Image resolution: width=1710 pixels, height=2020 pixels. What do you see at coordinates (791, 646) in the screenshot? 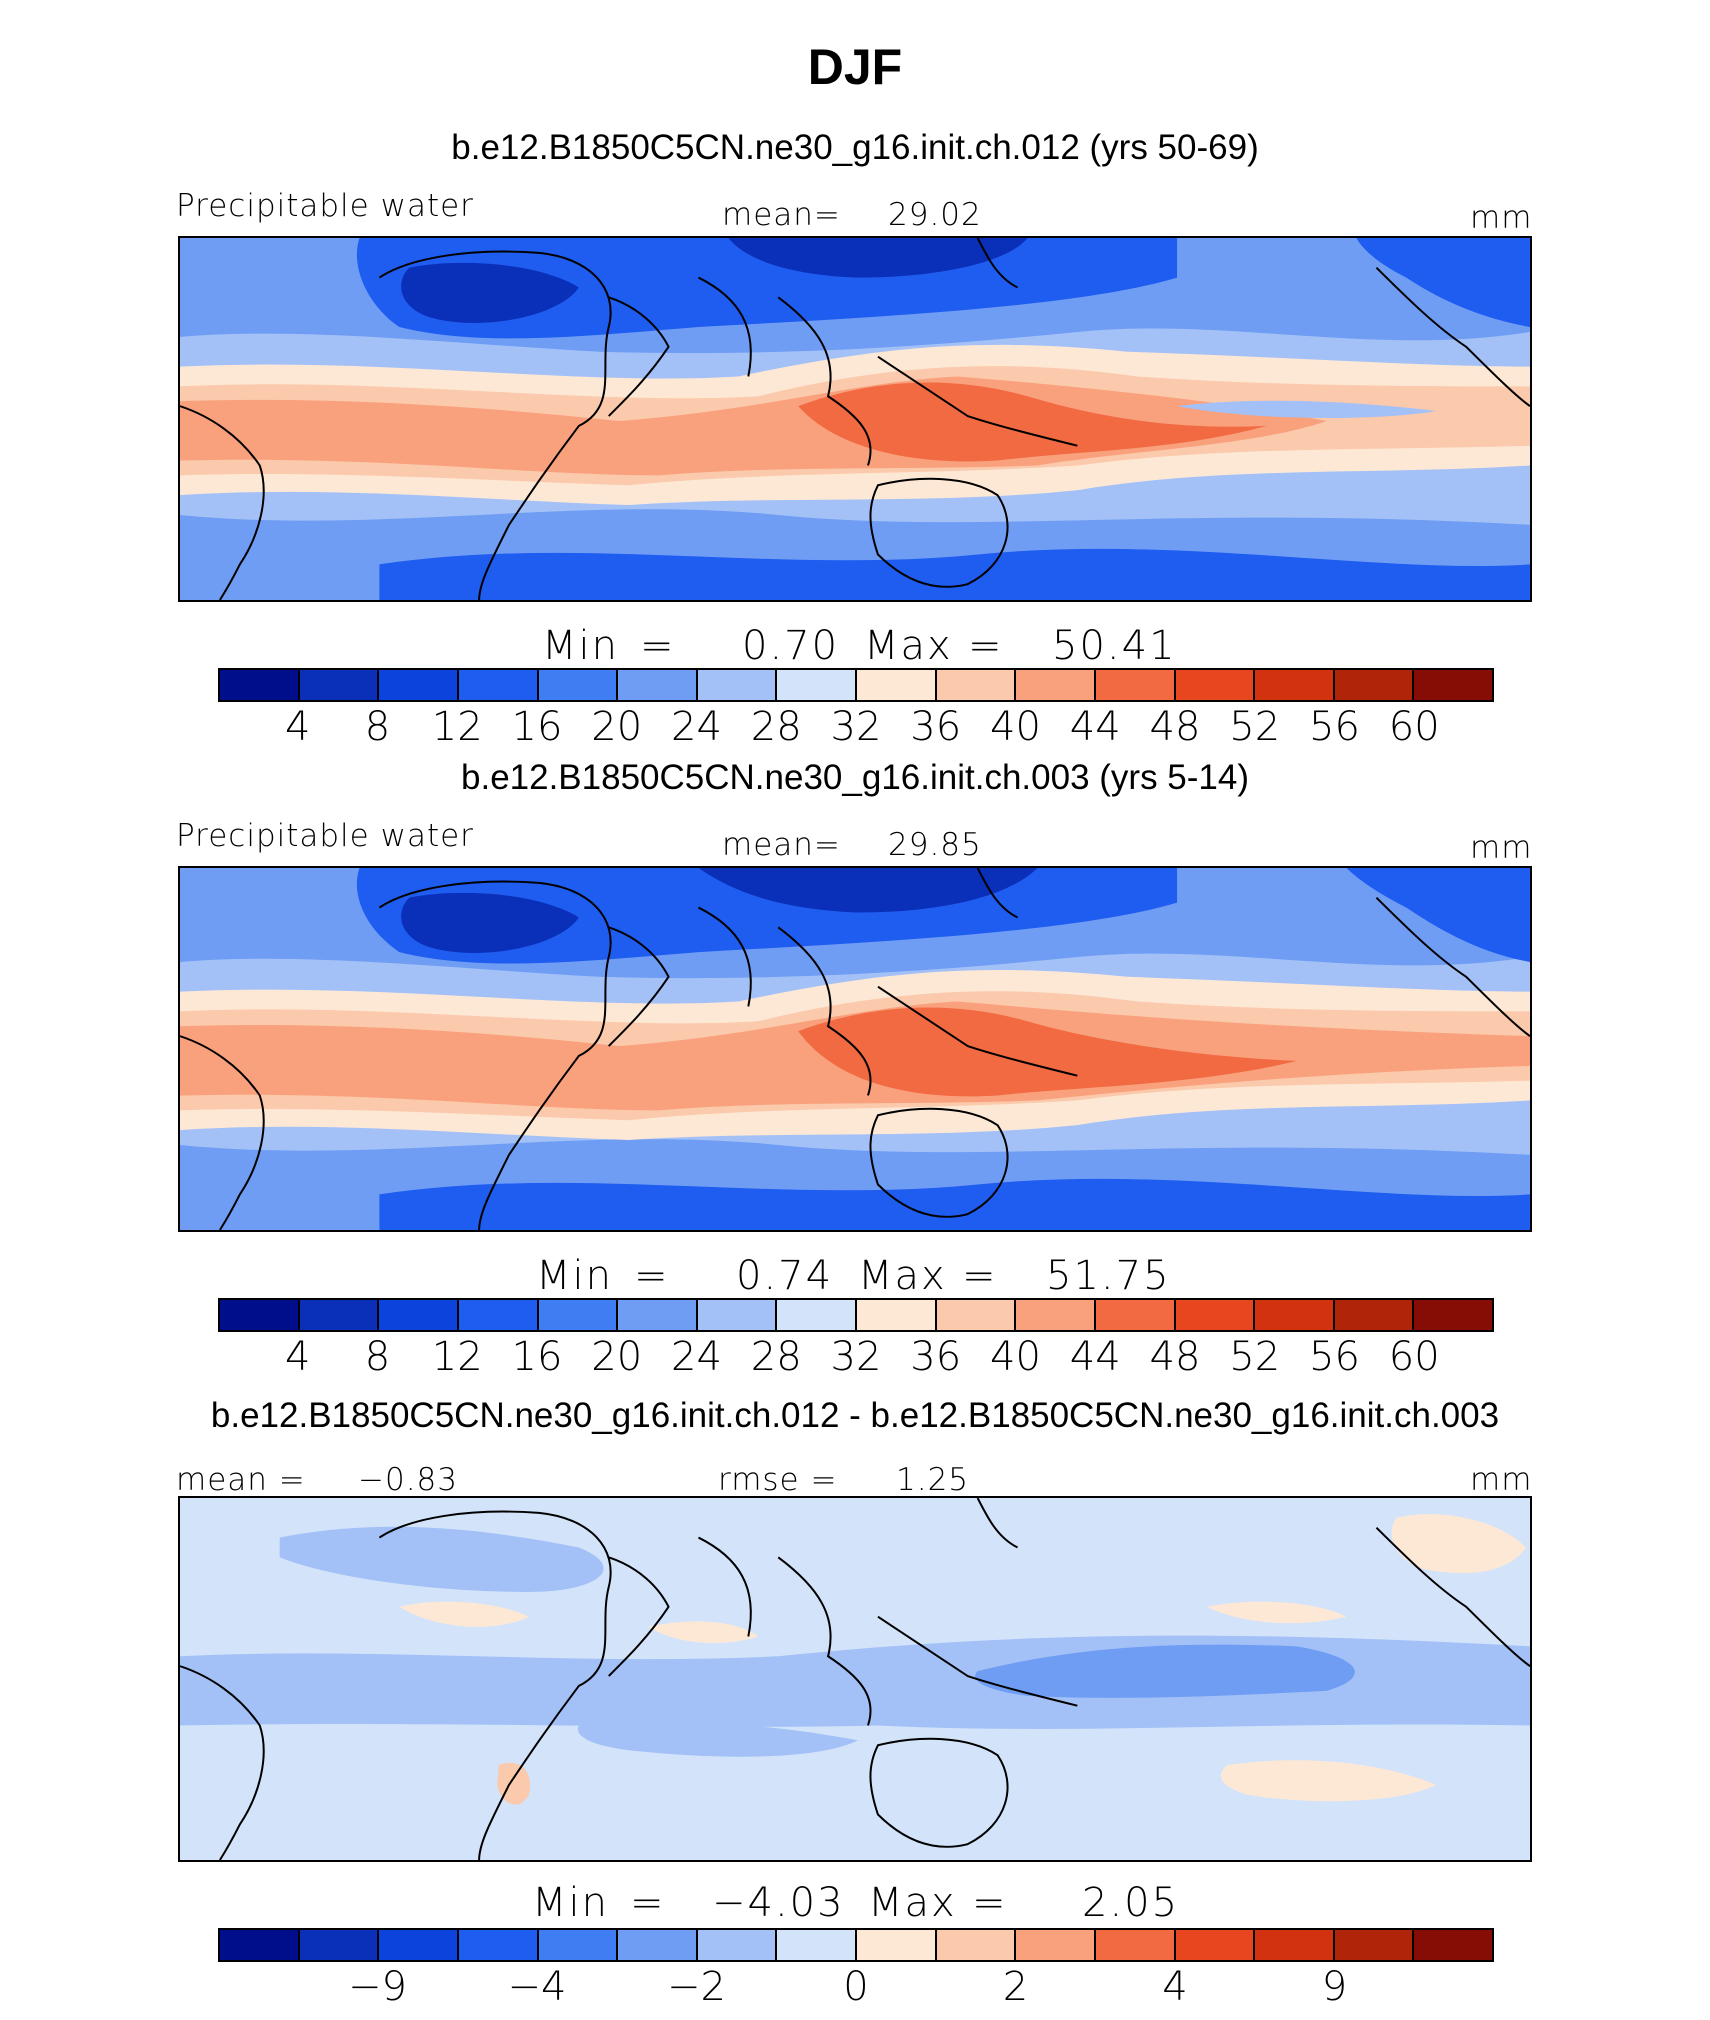
I see `panel1-min-value: 0.70` at bounding box center [791, 646].